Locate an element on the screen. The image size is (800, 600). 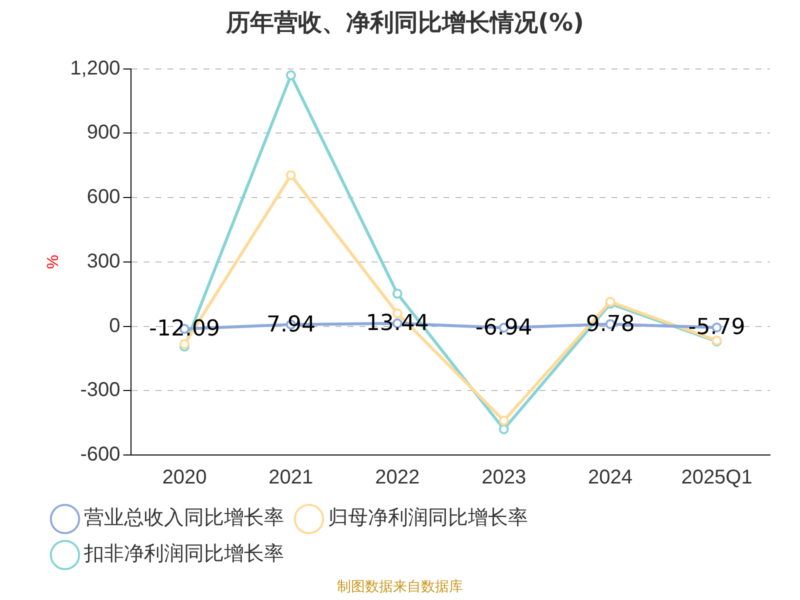
data-label: -5.79 is located at coordinates (717, 327).